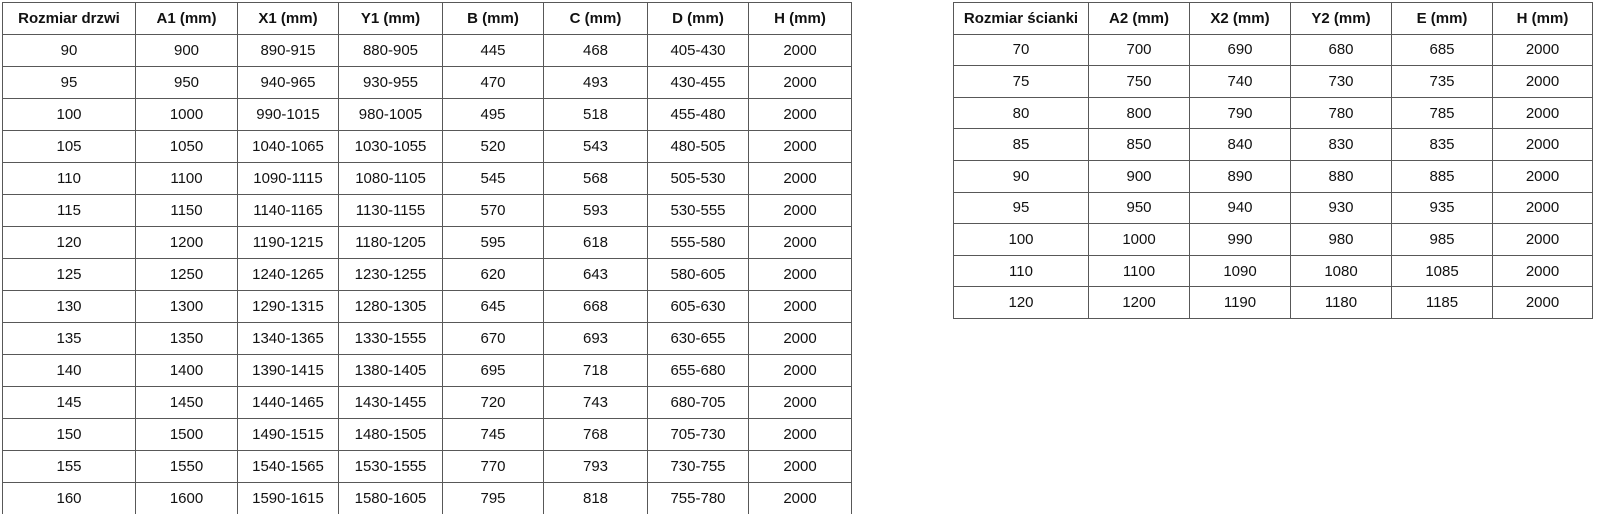 This screenshot has width=1600, height=514. What do you see at coordinates (698, 50) in the screenshot?
I see `table-cell: 405-430` at bounding box center [698, 50].